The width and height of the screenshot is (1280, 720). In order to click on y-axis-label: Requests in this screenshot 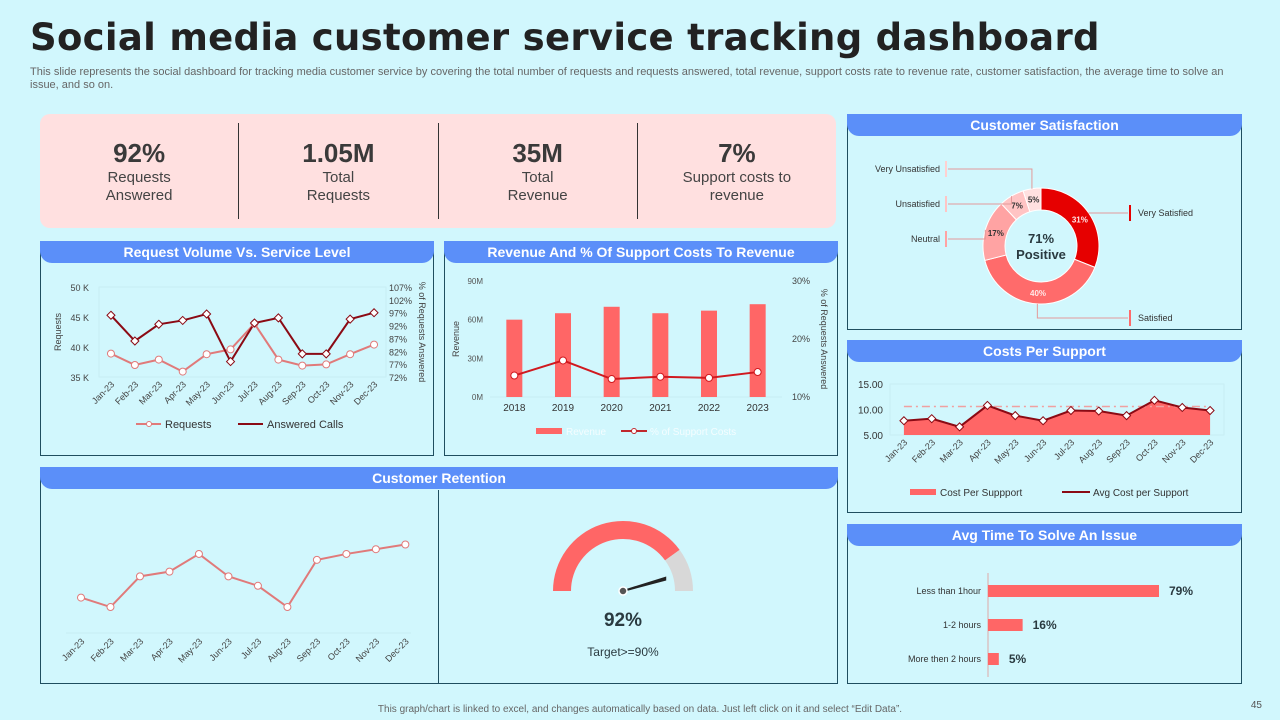, I will do `click(58, 331)`.